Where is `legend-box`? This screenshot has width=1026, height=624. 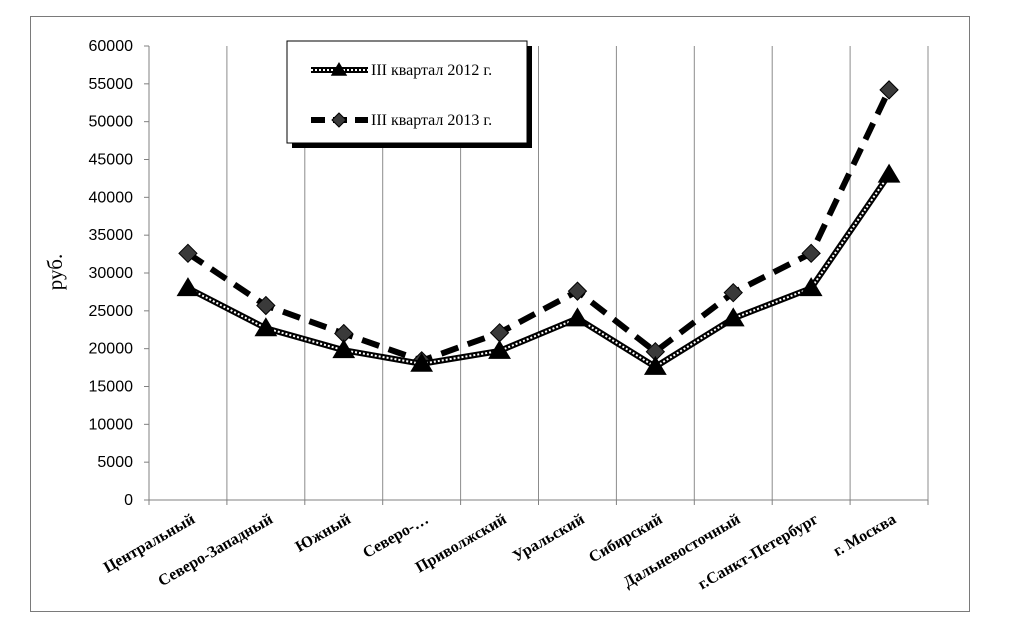
legend-box is located at coordinates (407, 92).